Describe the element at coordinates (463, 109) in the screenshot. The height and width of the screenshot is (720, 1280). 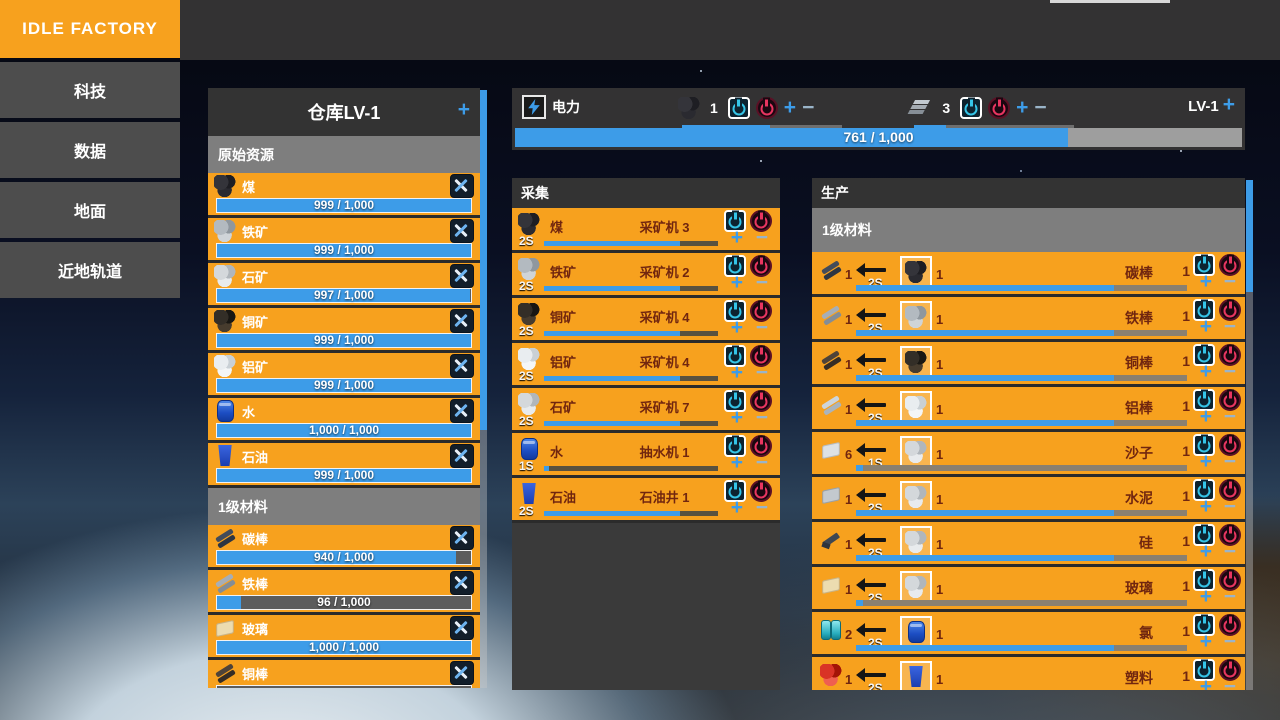
I see `warehouse-add-button: +` at that location.